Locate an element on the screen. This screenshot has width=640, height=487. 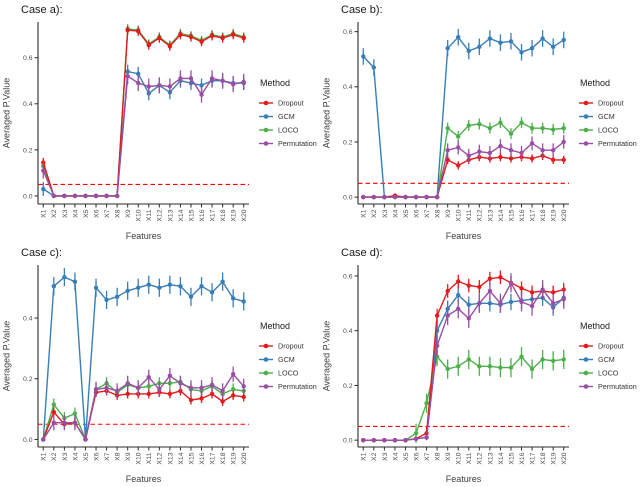
y-tick-label: 0.6 is located at coordinates (348, 276).